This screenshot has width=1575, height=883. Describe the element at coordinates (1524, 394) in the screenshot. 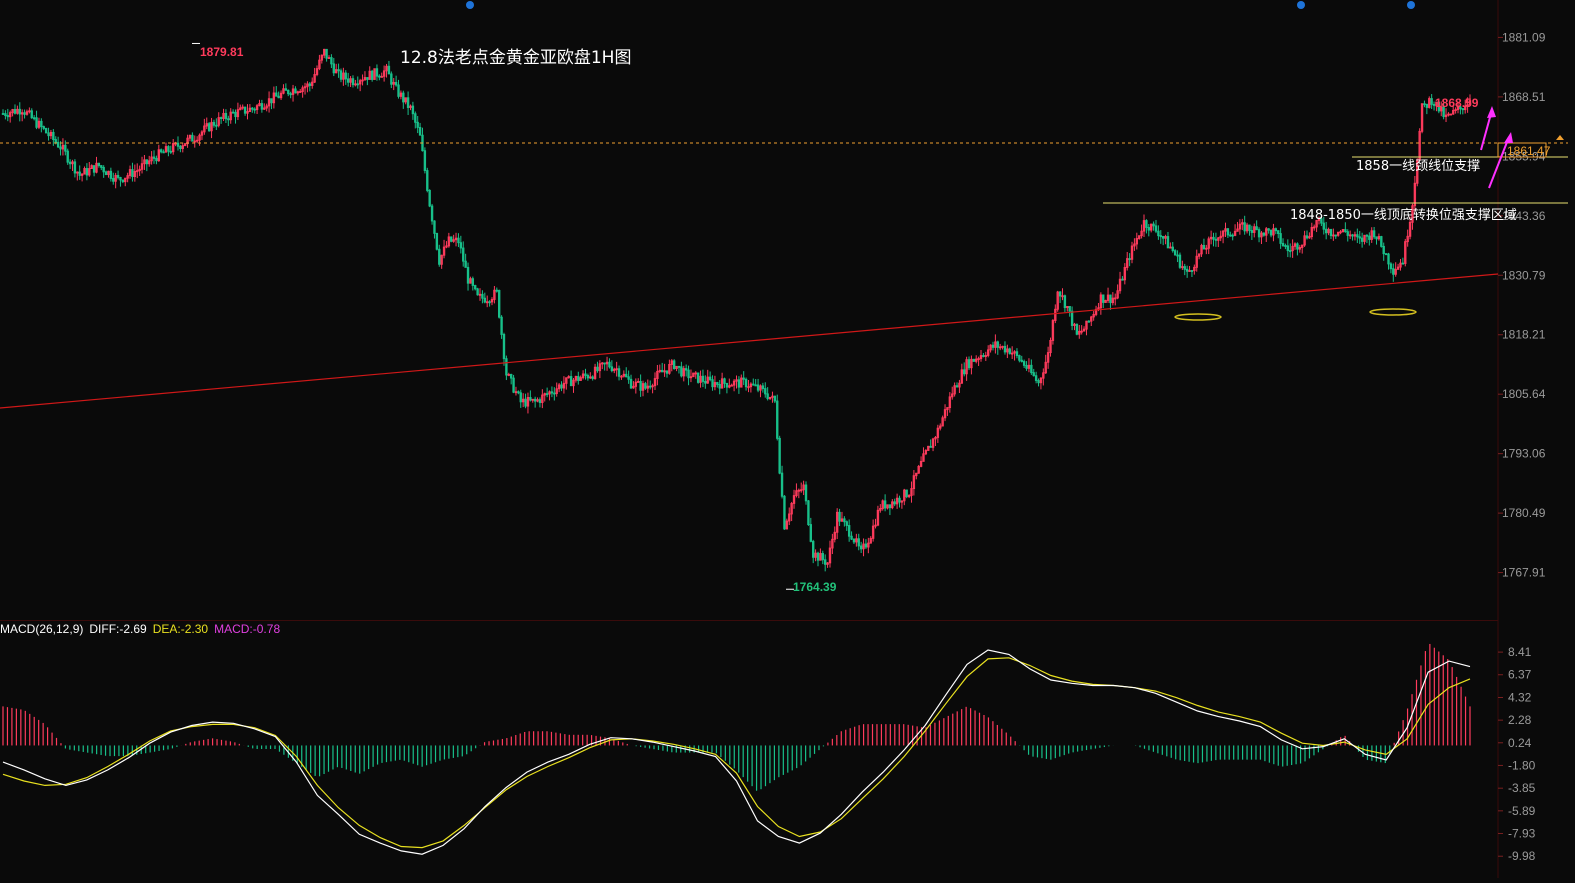

I see `price-tick-label: 1805.64` at that location.